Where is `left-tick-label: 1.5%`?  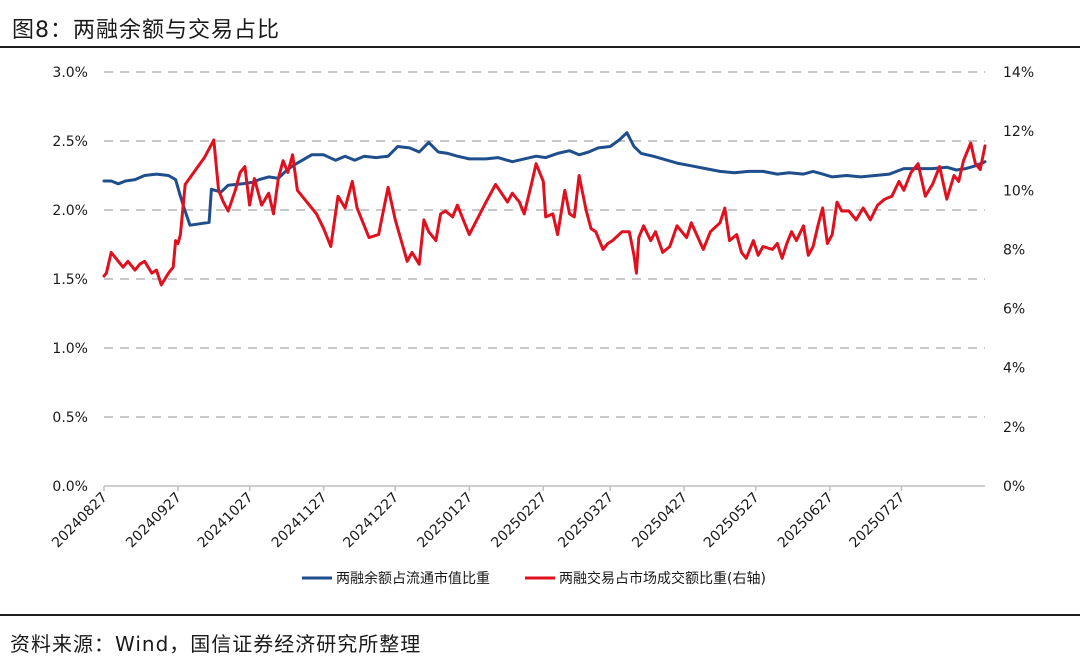
left-tick-label: 1.5% is located at coordinates (70, 280).